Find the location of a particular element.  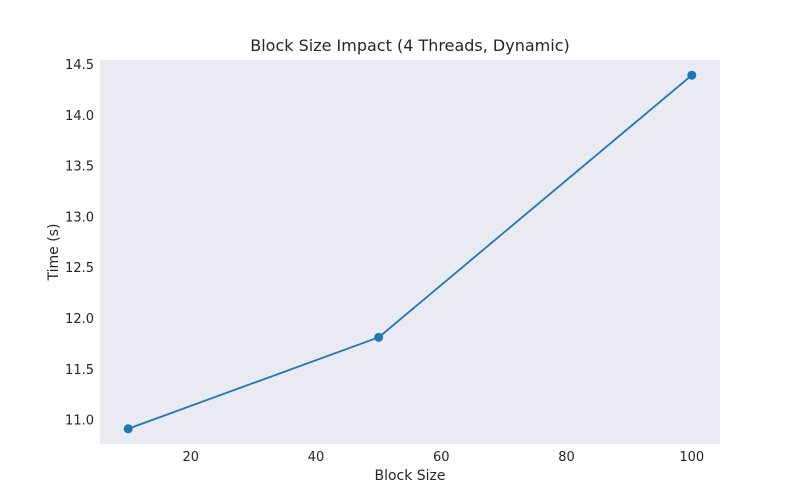

y-axis-label: Time (s) is located at coordinates (54, 253).